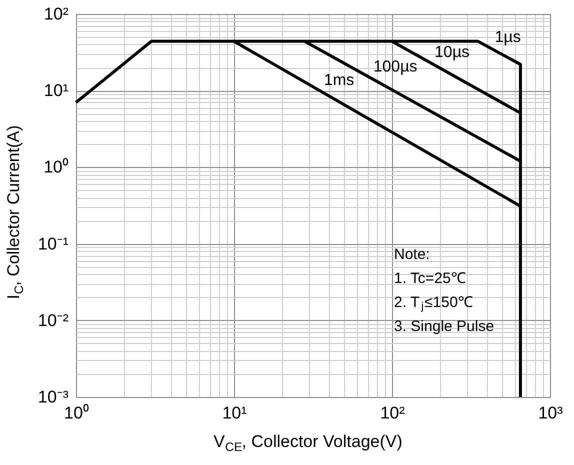 This screenshot has height=465, width=574. What do you see at coordinates (56, 14) in the screenshot?
I see `y-tick-label: 10²` at bounding box center [56, 14].